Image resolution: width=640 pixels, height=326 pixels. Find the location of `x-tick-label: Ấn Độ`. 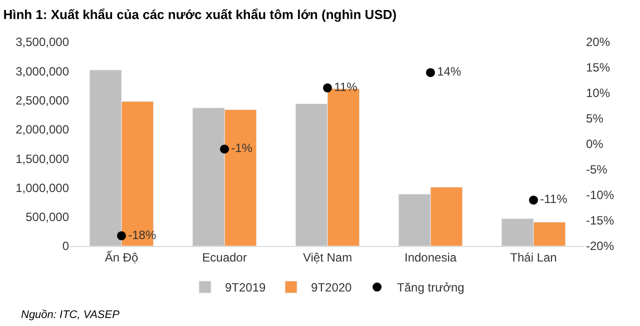

x-tick-label: Ấn Độ is located at coordinates (121, 257).